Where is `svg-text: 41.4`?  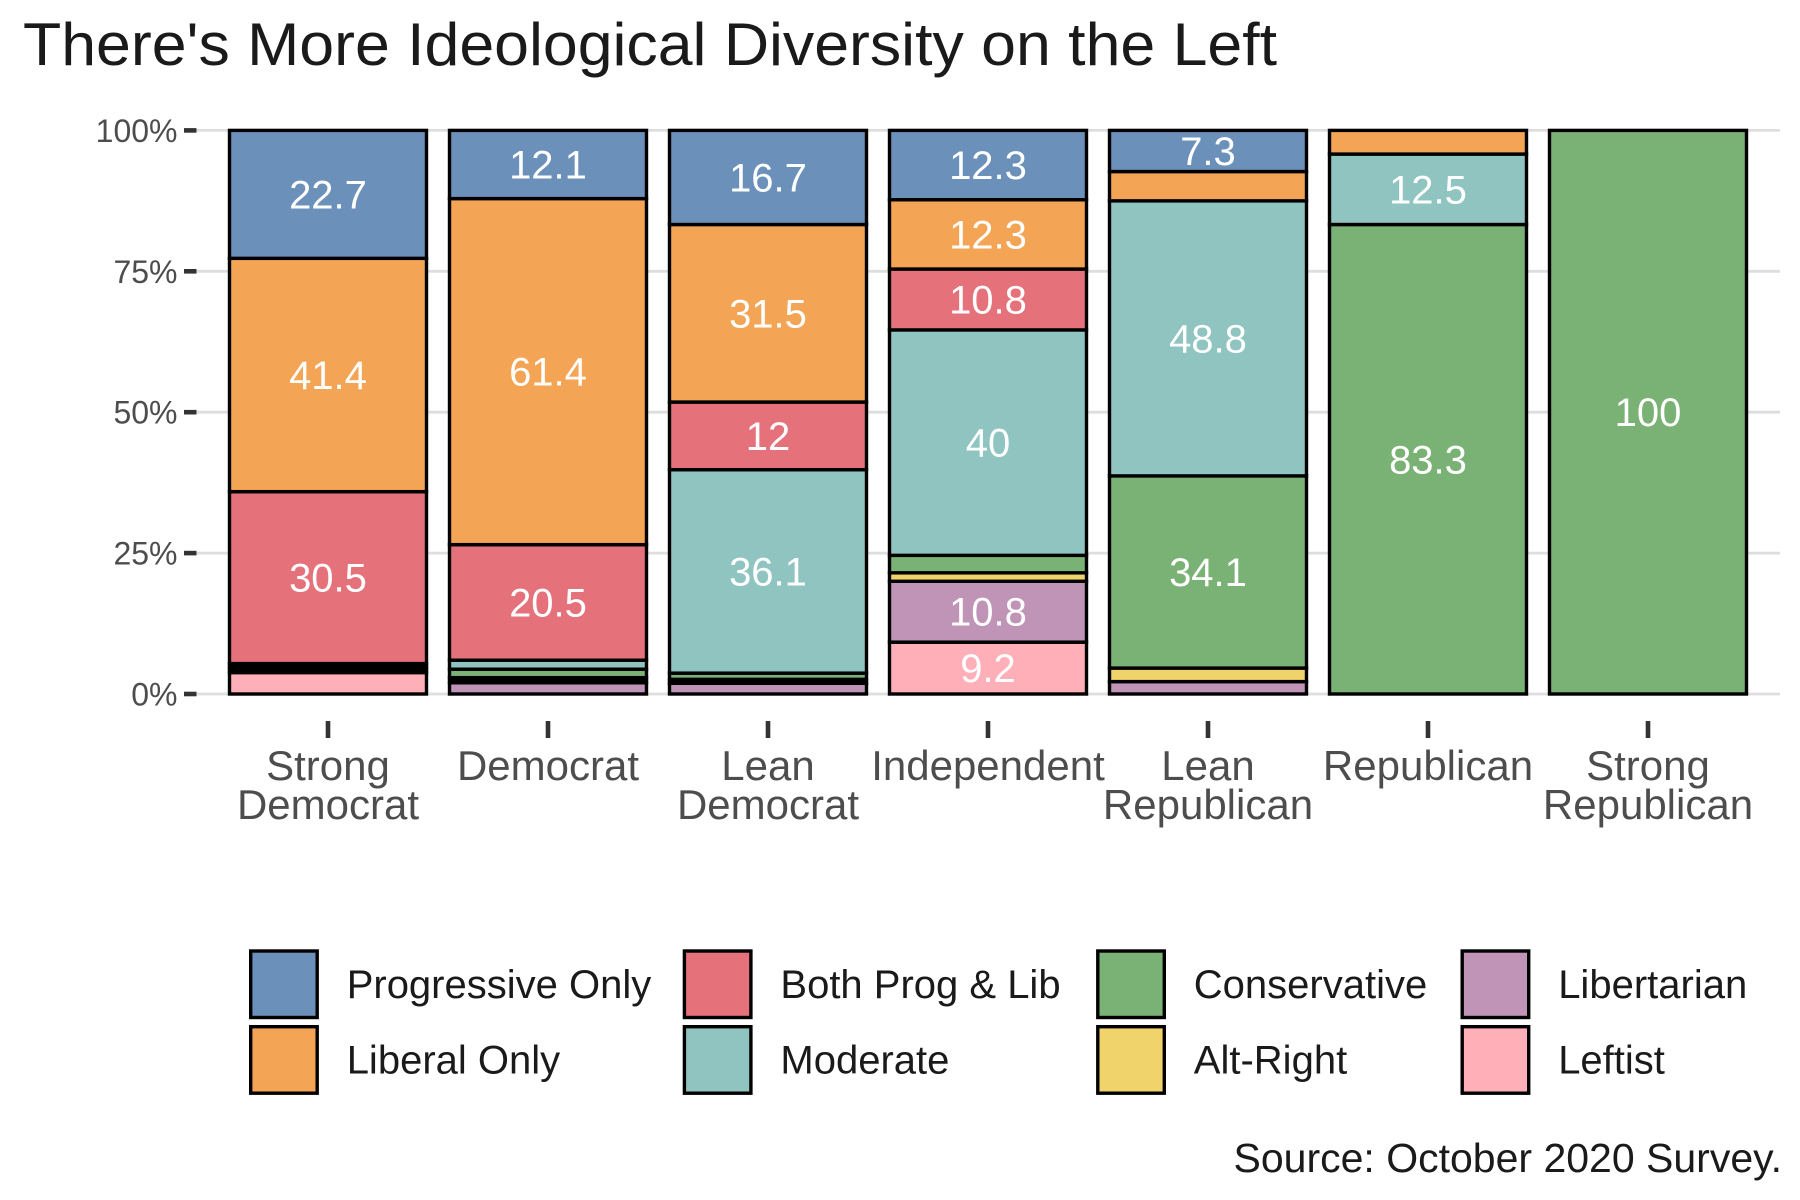 svg-text: 41.4 is located at coordinates (328, 376).